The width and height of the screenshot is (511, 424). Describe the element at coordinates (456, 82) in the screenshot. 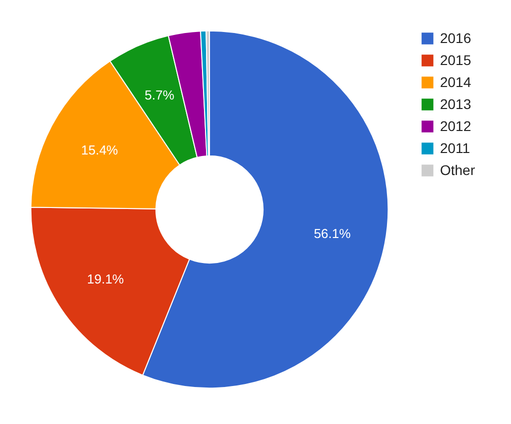

I see `legend-label: 2014` at that location.